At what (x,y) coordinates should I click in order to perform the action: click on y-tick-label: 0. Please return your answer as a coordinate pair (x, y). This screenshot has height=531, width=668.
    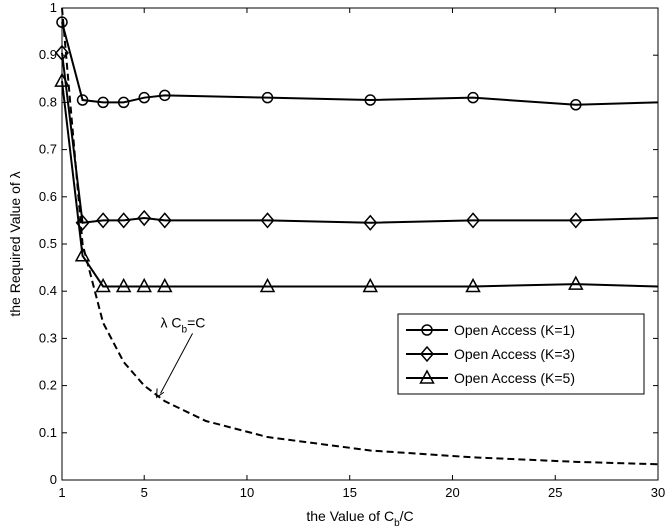
    Looking at the image, I should click on (53, 479).